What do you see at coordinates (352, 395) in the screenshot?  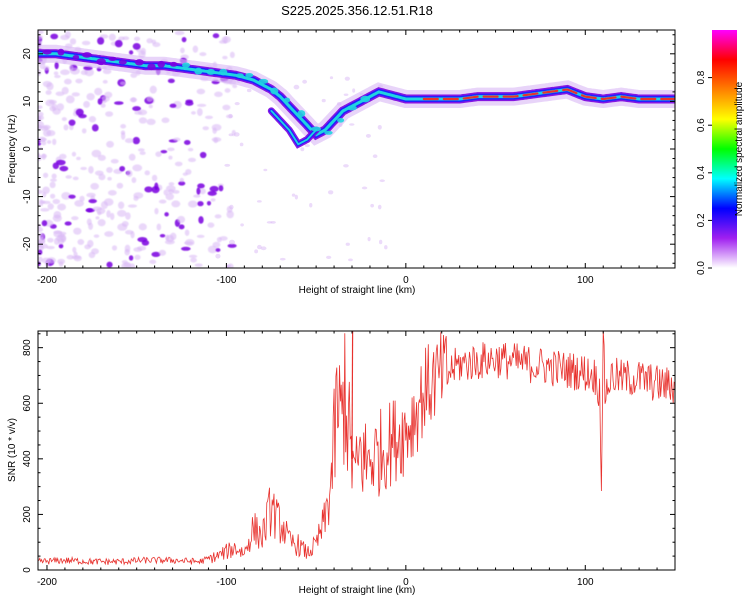 I see `snr-spike` at bounding box center [352, 395].